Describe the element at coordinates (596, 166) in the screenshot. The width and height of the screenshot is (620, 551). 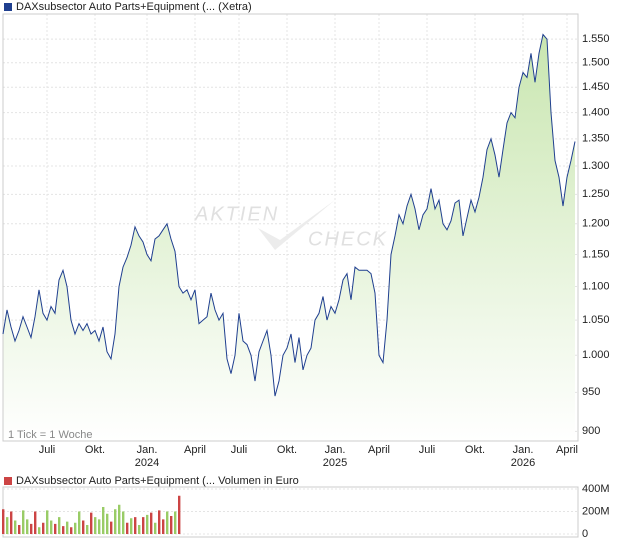
I see `y-tick-label: 1.300` at that location.